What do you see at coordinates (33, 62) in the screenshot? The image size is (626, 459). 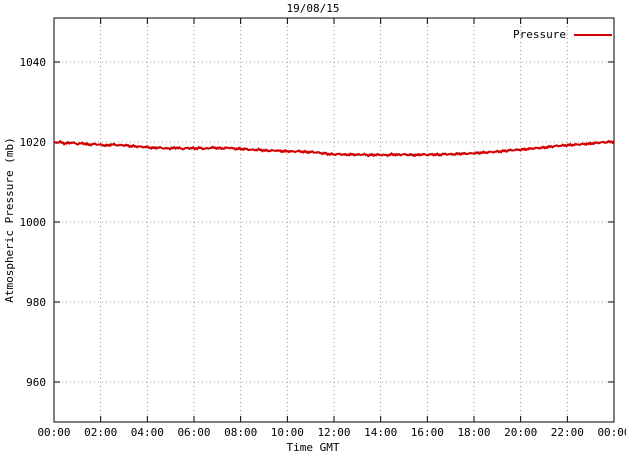 I see `svg-text: 1040` at bounding box center [33, 62].